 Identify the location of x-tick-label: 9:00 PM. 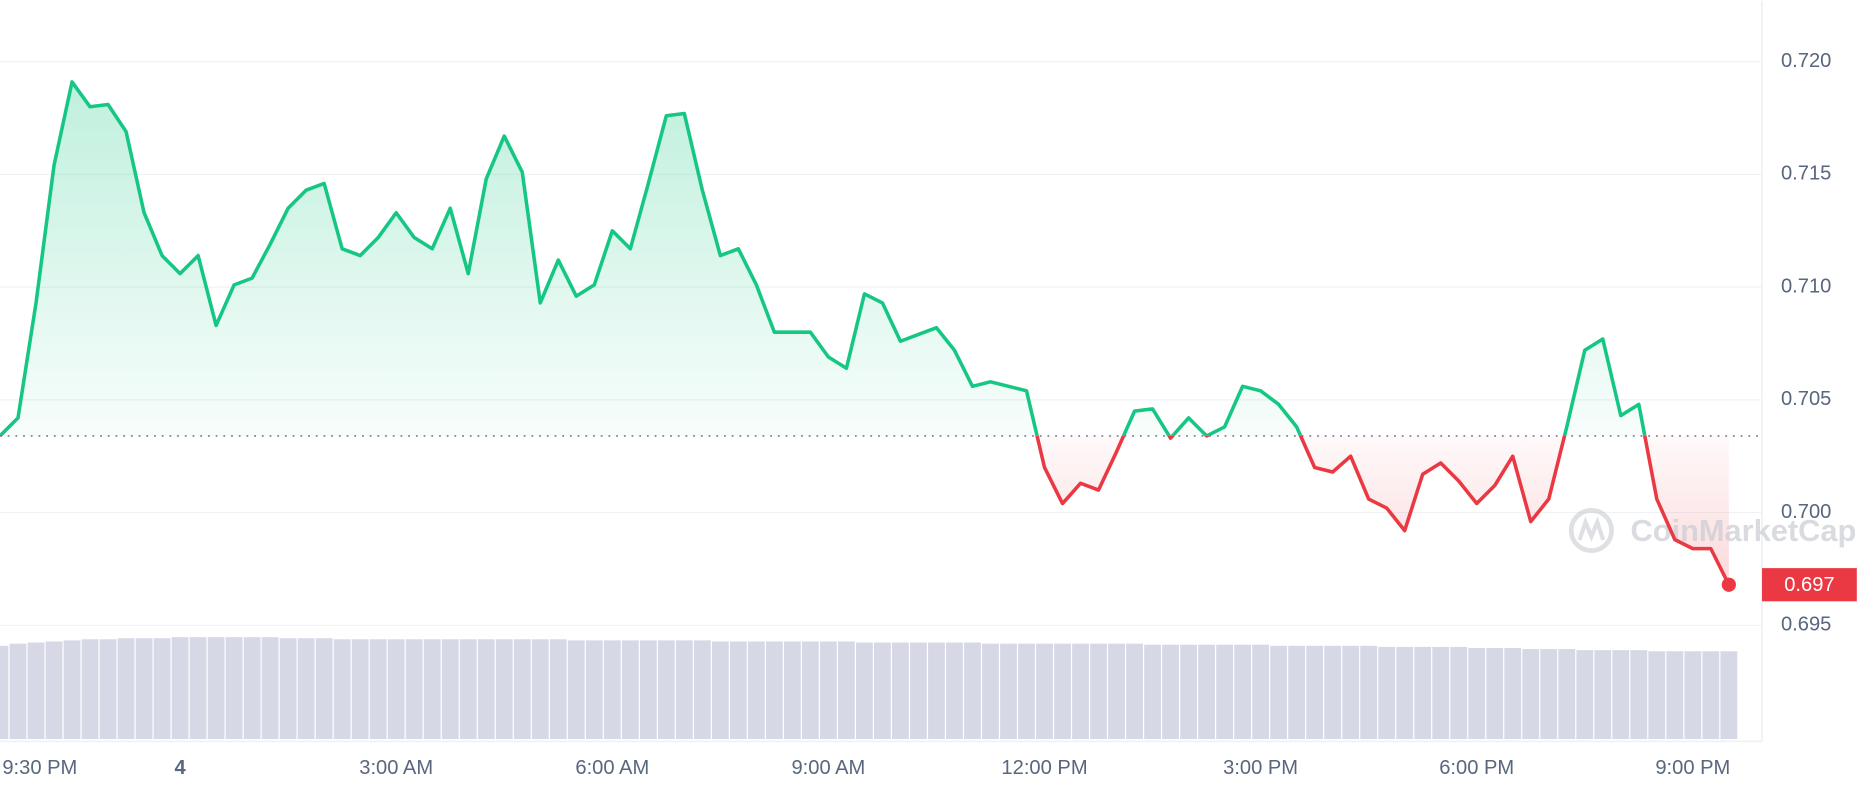
(1692, 768).